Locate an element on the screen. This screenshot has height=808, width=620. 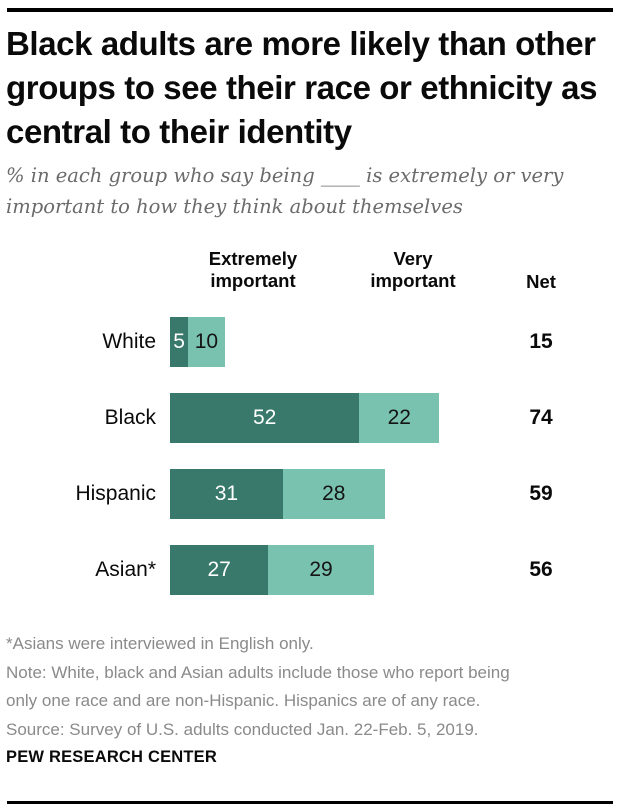
bar-value-label: 27 is located at coordinates (219, 569).